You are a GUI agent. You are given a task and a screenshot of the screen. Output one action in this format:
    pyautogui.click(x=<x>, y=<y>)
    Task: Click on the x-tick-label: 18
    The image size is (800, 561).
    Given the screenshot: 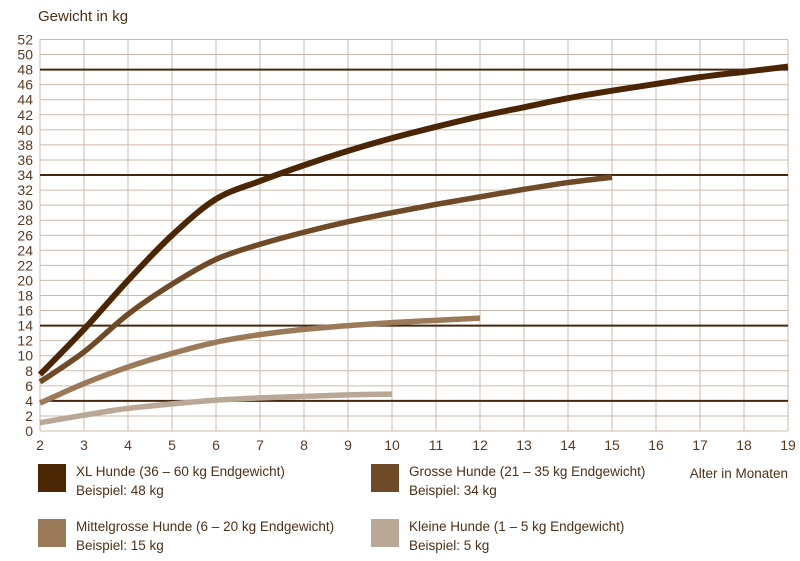 What is the action you would take?
    pyautogui.click(x=744, y=445)
    